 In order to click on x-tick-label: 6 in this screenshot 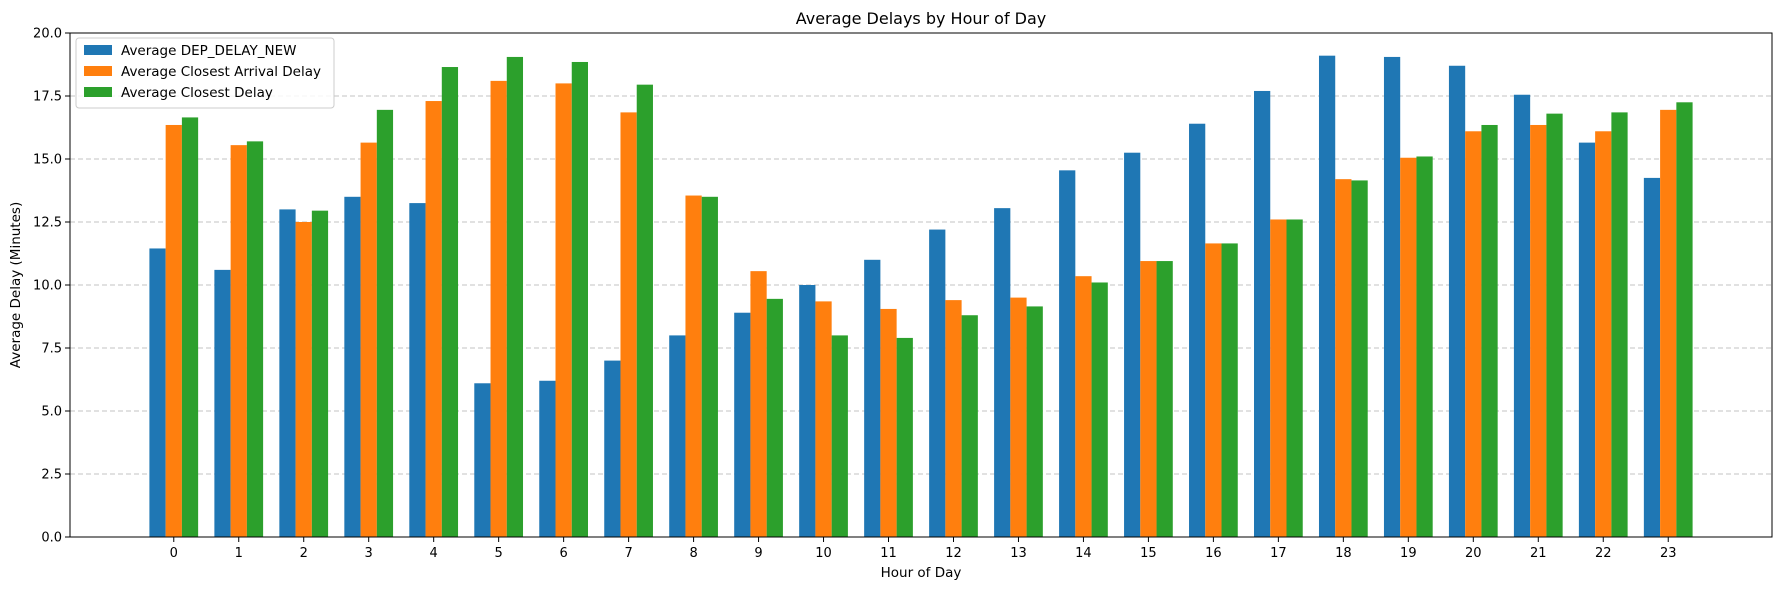, I will do `click(563, 553)`.